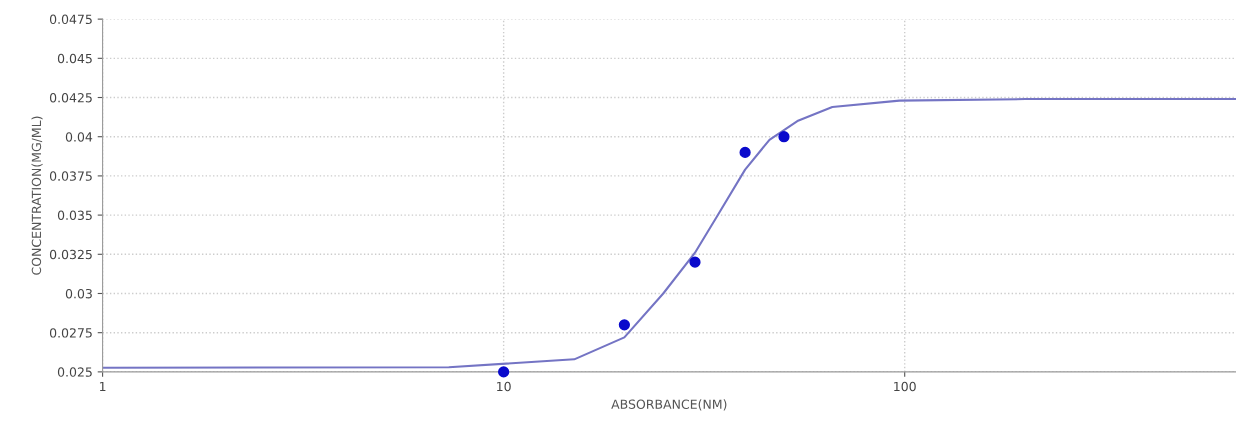  What do you see at coordinates (669, 405) in the screenshot?
I see `x-axis-title: ABSORBANCE(NM)` at bounding box center [669, 405].